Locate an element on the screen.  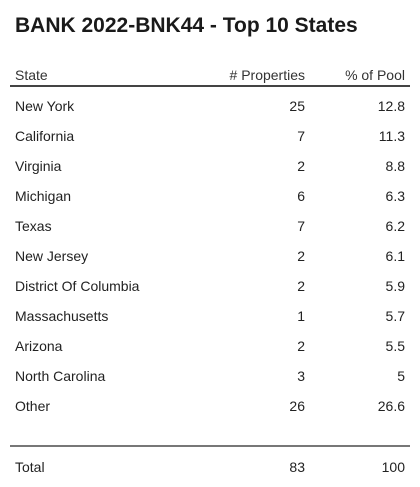
properties-cell: 25 is located at coordinates (297, 106).